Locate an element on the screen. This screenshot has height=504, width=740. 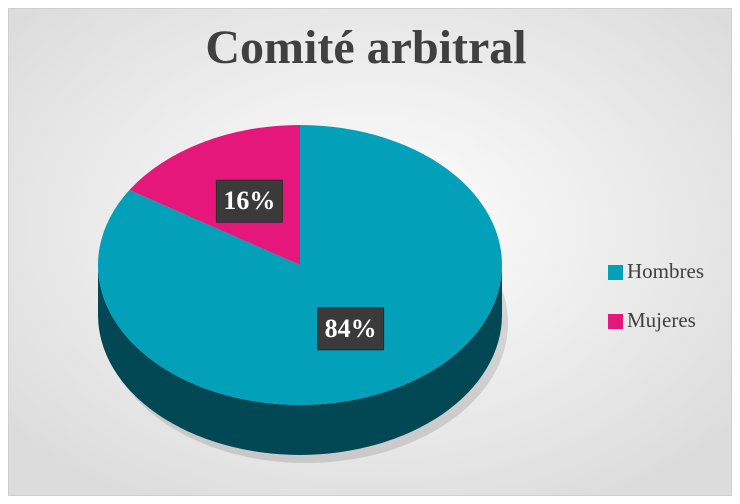
data-label: 84% is located at coordinates (351, 328).